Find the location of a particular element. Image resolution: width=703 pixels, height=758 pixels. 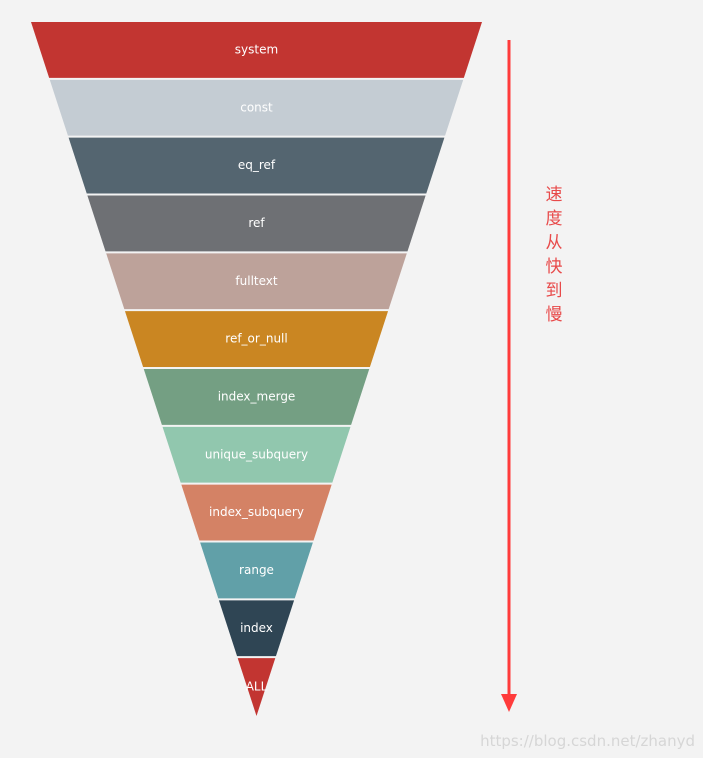

funnel-level-label: unique_subquery is located at coordinates (256, 454).